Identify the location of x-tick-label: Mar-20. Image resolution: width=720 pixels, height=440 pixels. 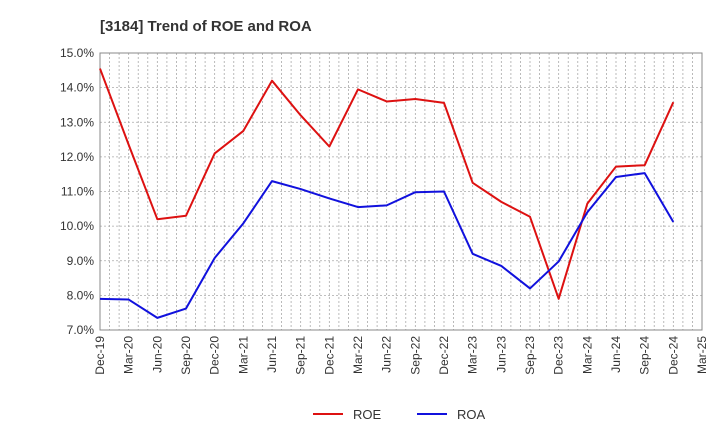
(129, 355).